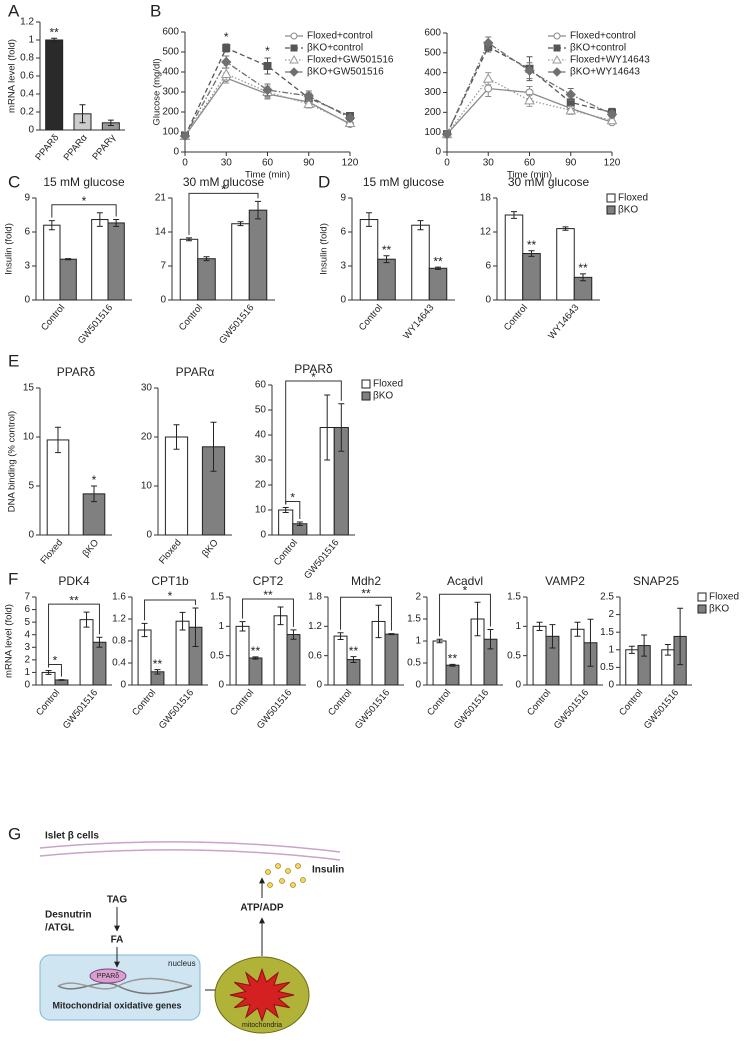 The width and height of the screenshot is (745, 1050). I want to click on y-tick-label: 0.2, so click(27, 112).